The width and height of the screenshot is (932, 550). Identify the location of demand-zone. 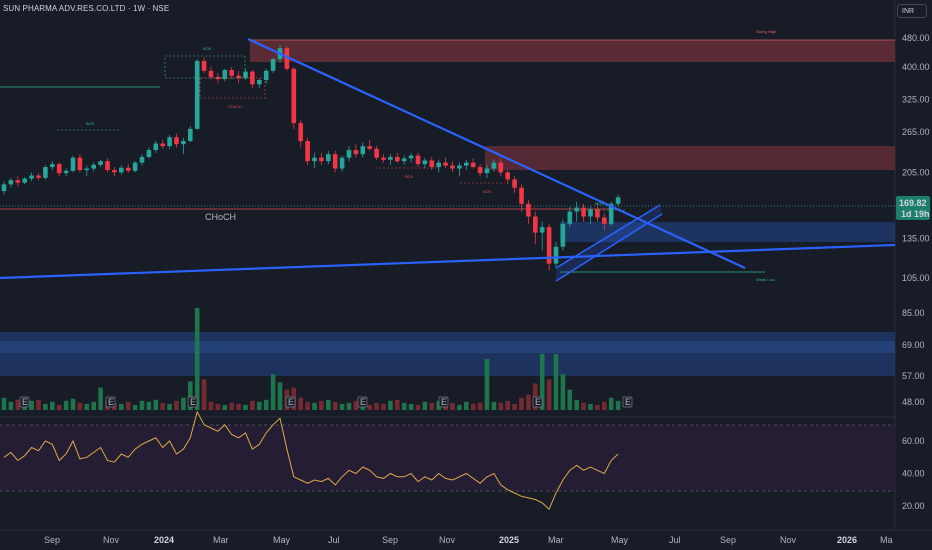
(727, 232).